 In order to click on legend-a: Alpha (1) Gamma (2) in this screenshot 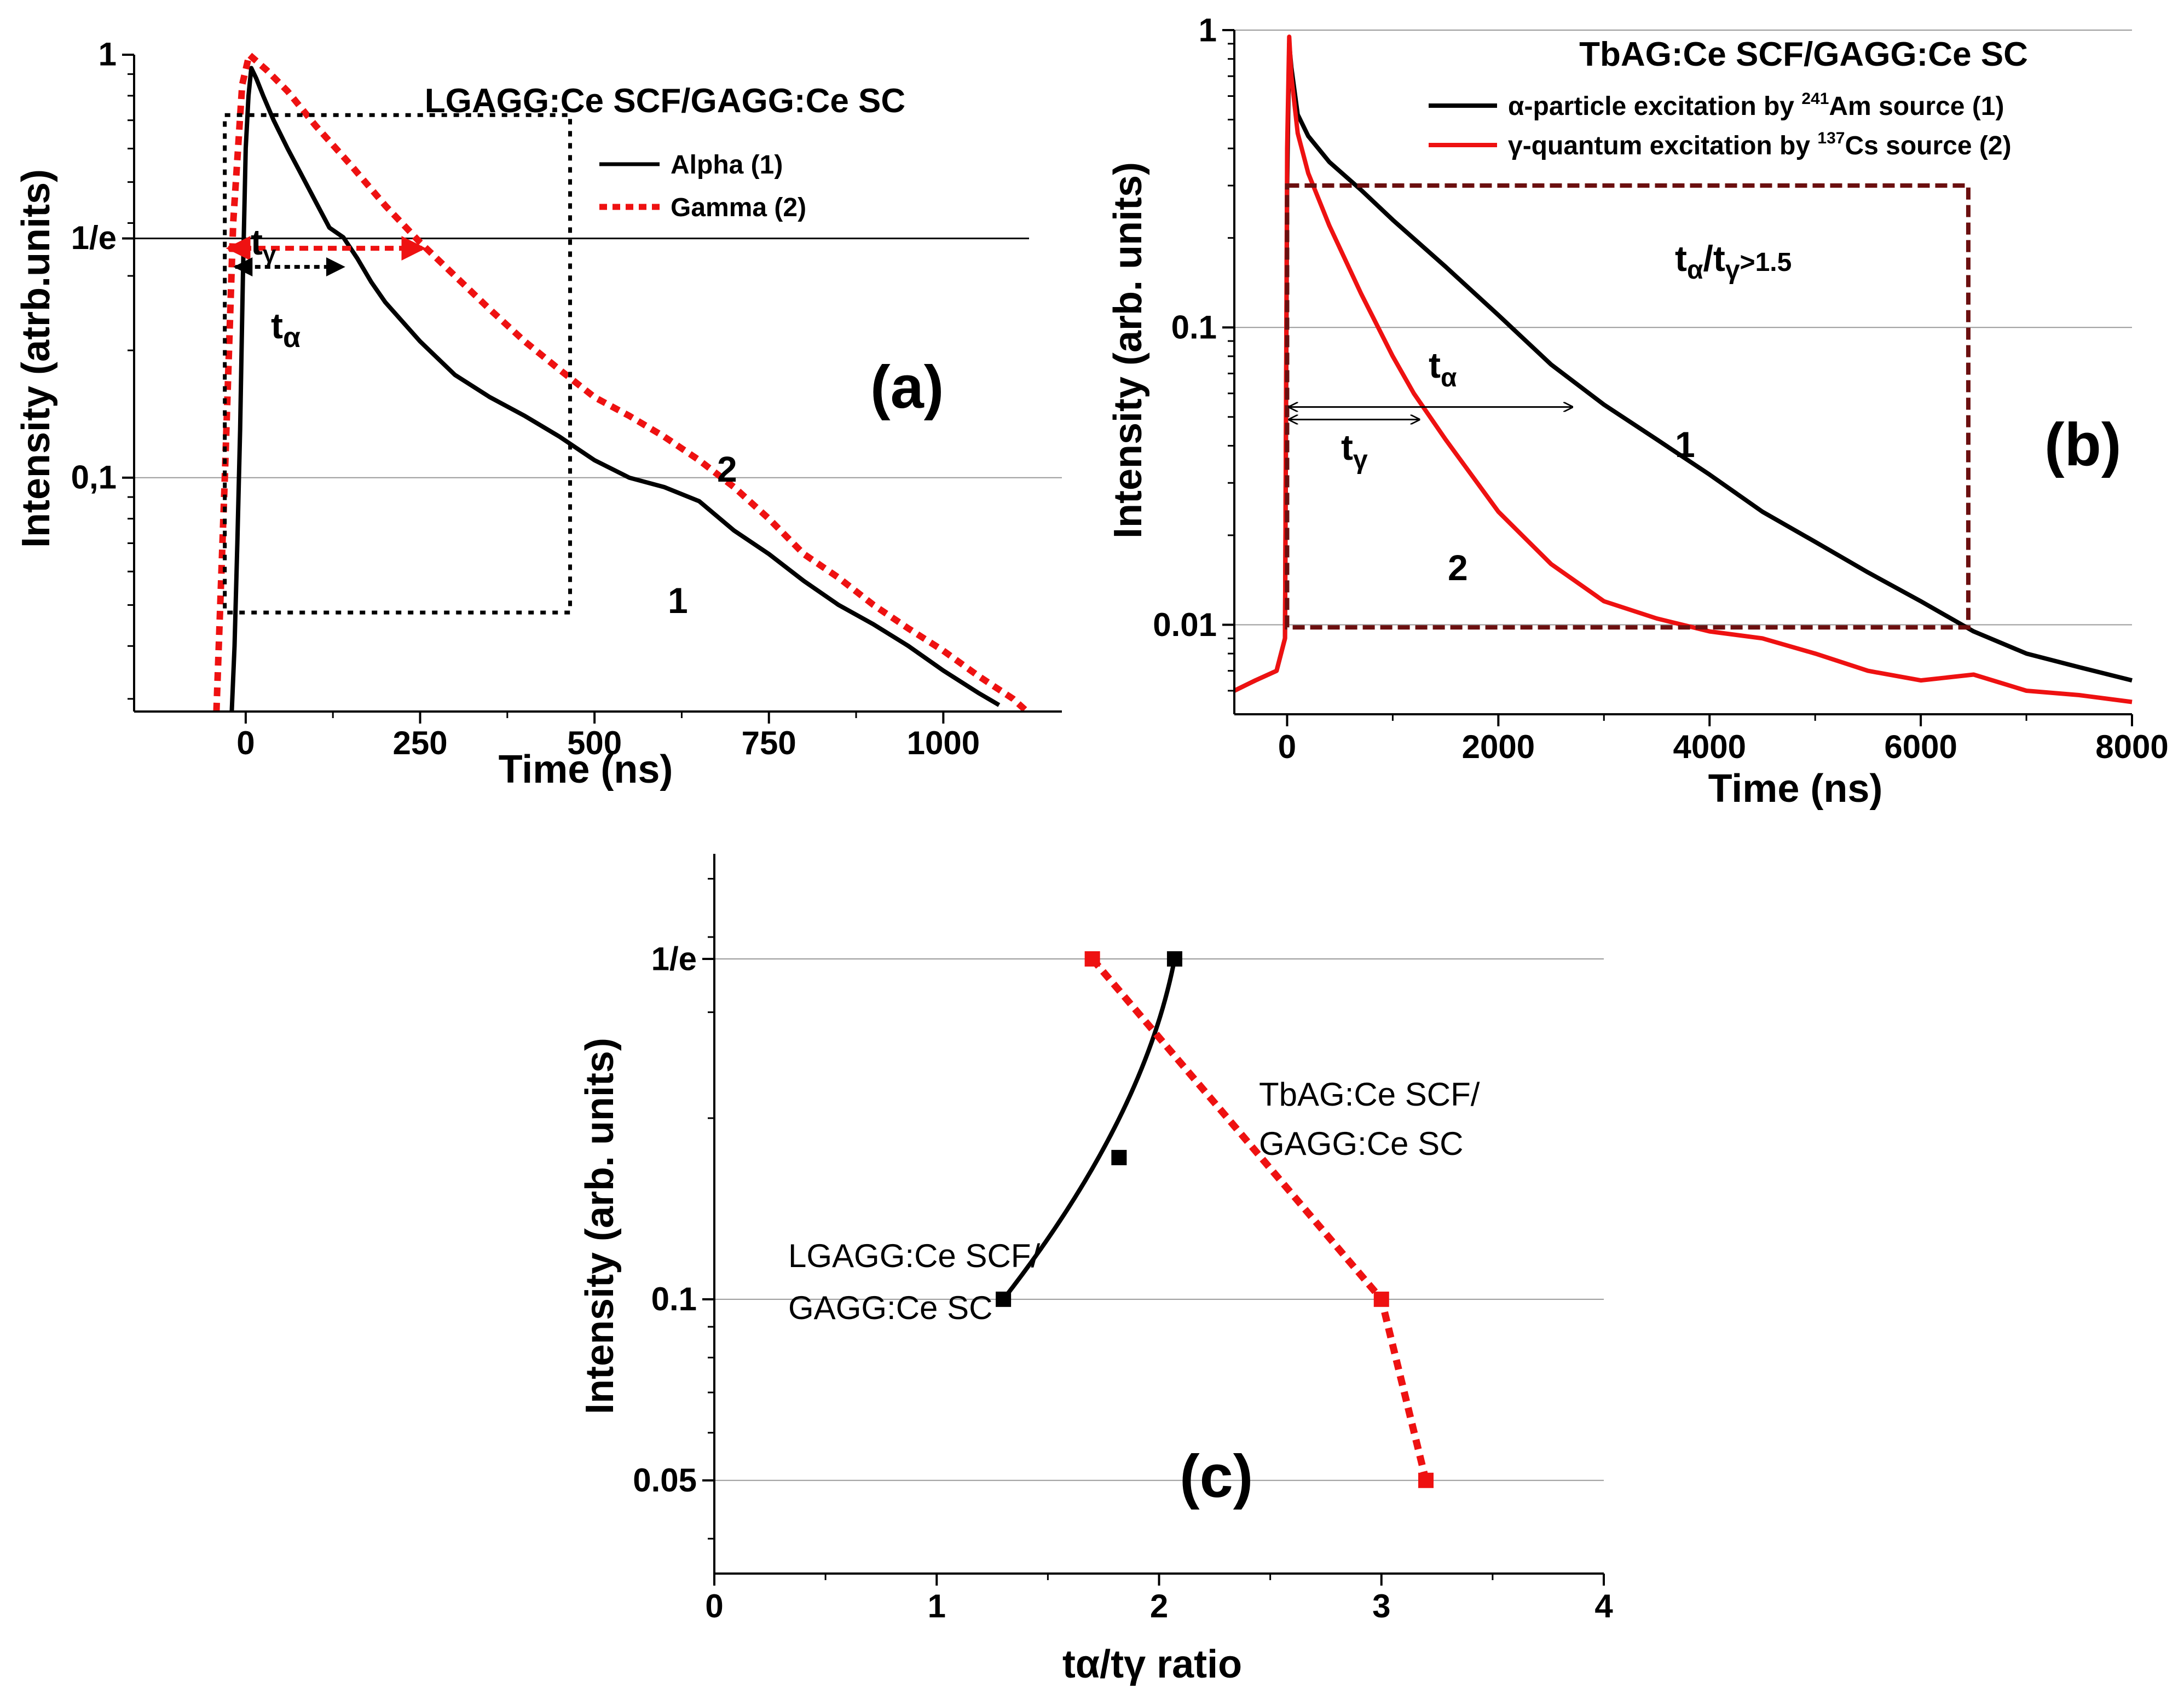, I will do `click(702, 187)`.